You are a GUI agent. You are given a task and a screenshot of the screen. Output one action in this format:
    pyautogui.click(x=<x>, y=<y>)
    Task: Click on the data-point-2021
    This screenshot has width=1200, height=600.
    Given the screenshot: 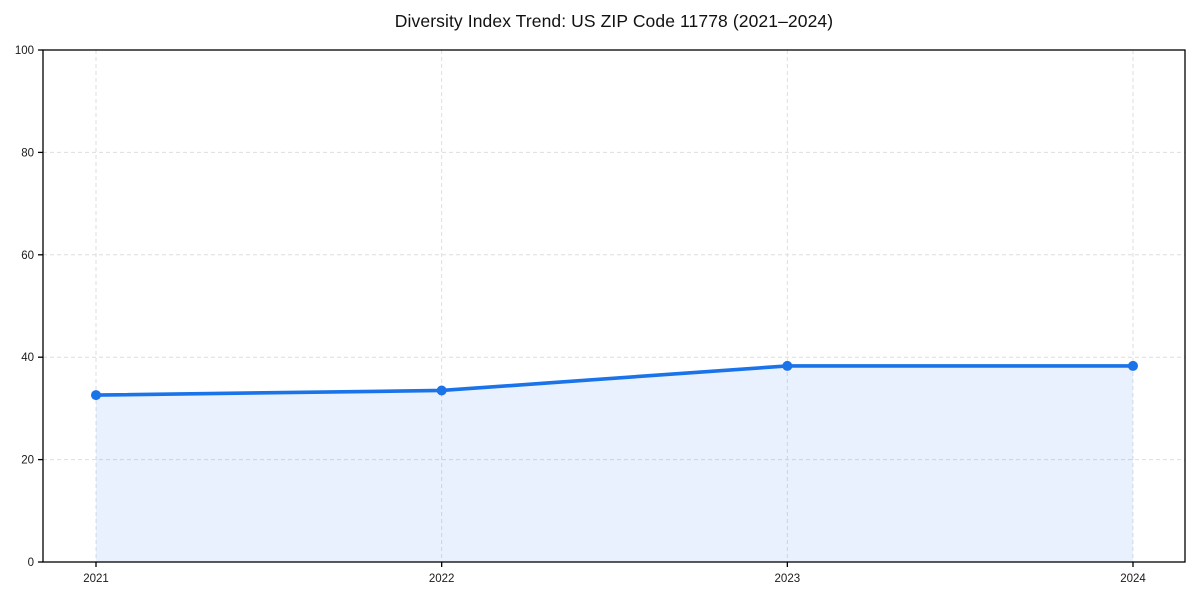 What is the action you would take?
    pyautogui.click(x=96, y=395)
    